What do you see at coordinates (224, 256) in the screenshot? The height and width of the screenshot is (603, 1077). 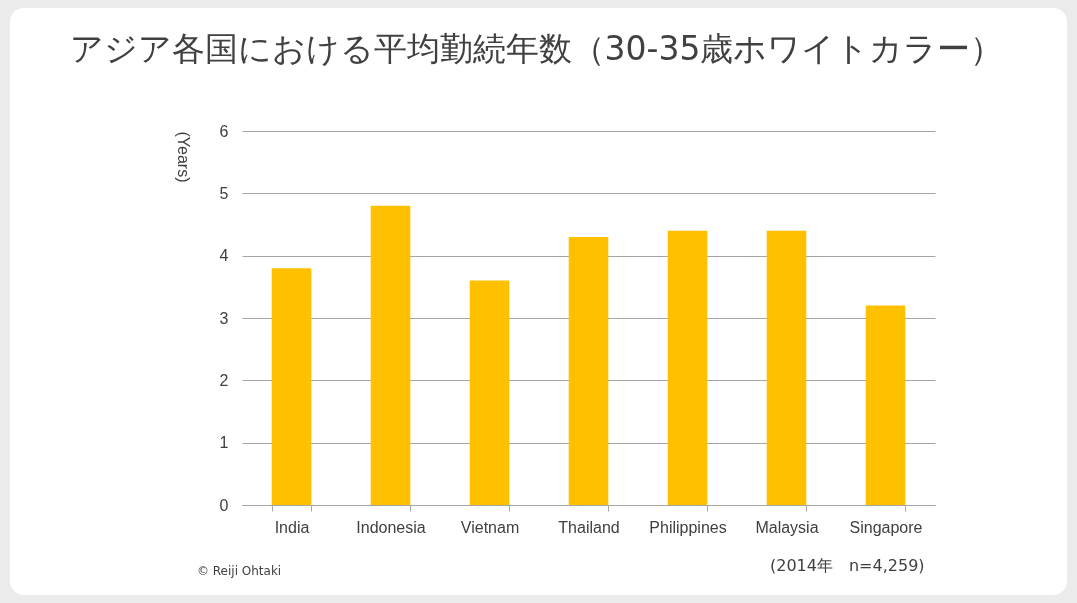 I see `y-tick-label: 4` at bounding box center [224, 256].